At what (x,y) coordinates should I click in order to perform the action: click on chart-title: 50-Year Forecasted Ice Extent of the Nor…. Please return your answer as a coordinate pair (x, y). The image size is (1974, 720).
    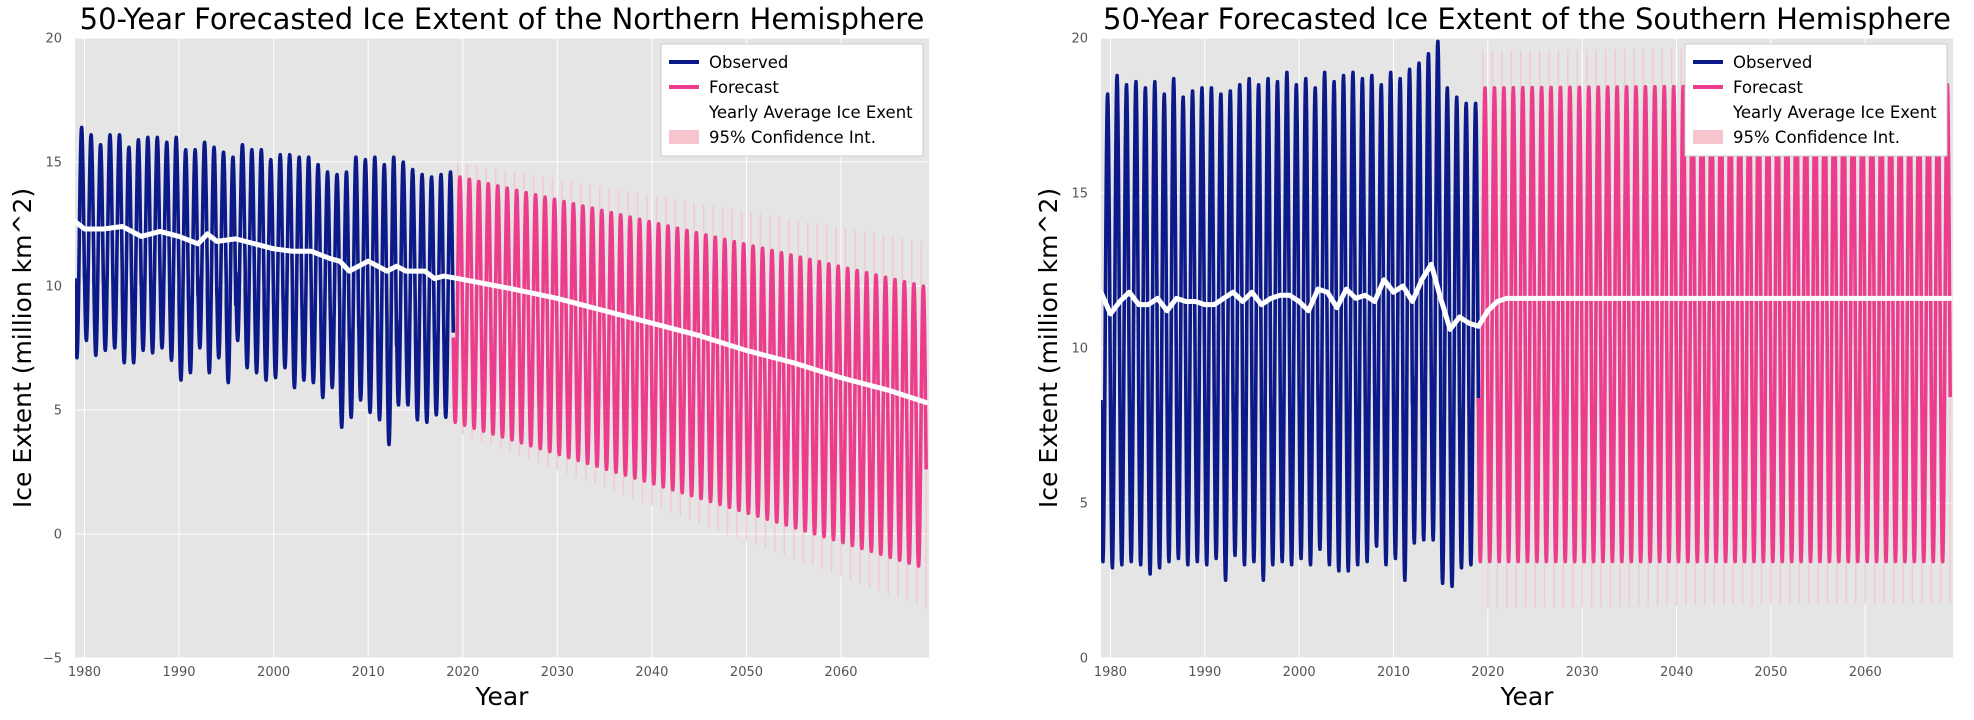
    Looking at the image, I should click on (502, 19).